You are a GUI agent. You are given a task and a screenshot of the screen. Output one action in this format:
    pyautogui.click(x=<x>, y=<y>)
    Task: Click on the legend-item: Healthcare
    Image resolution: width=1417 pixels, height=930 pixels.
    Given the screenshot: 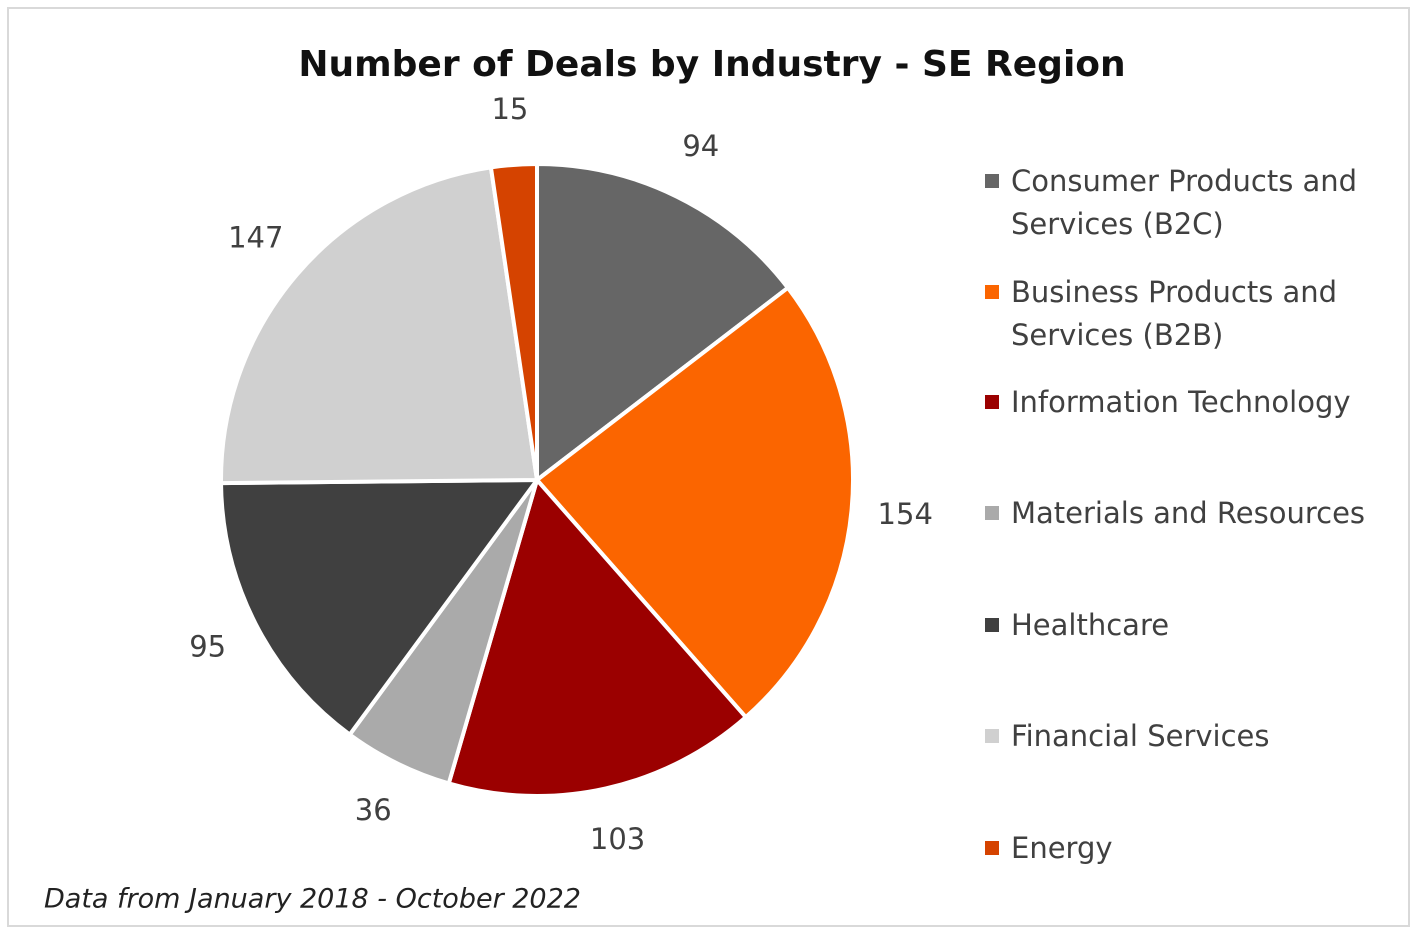 What is the action you would take?
    pyautogui.click(x=1185, y=625)
    